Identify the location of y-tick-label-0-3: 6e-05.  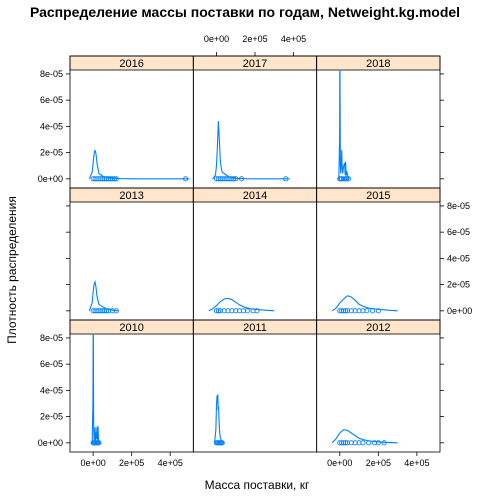
(51, 100).